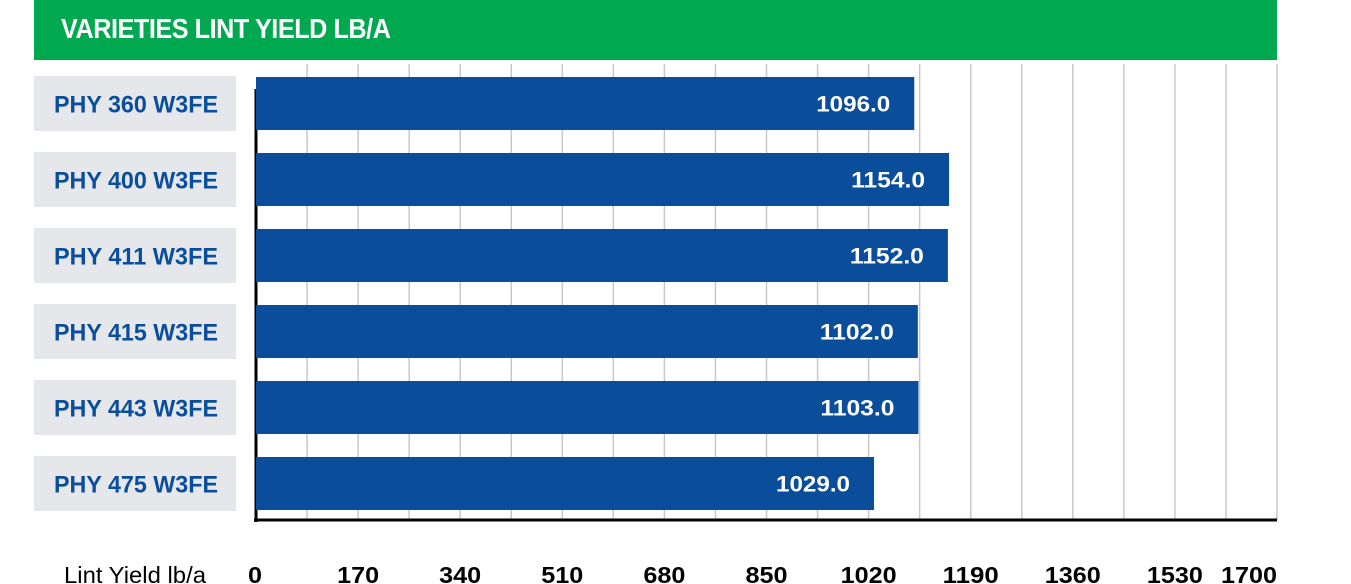  What do you see at coordinates (767, 573) in the screenshot?
I see `x-tick-label: 850` at bounding box center [767, 573].